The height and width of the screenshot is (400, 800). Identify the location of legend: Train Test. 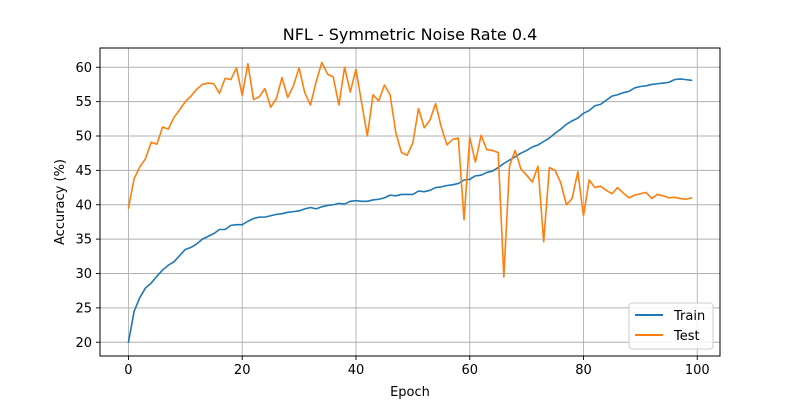
(671, 326).